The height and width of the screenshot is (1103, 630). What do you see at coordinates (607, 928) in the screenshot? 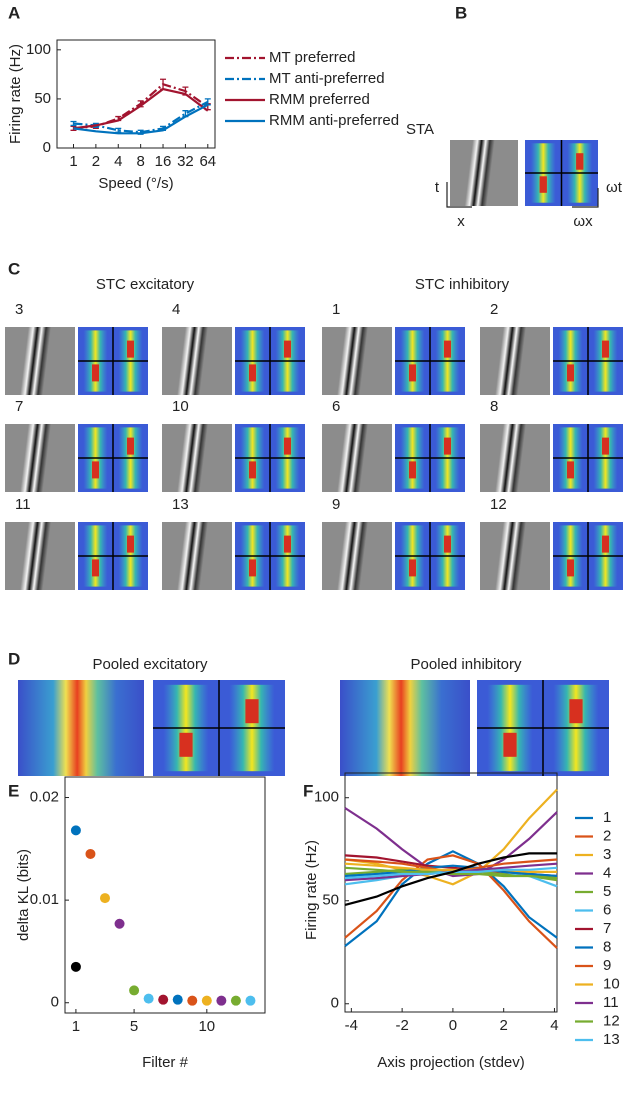
I see `legend-label: 7` at bounding box center [607, 928].